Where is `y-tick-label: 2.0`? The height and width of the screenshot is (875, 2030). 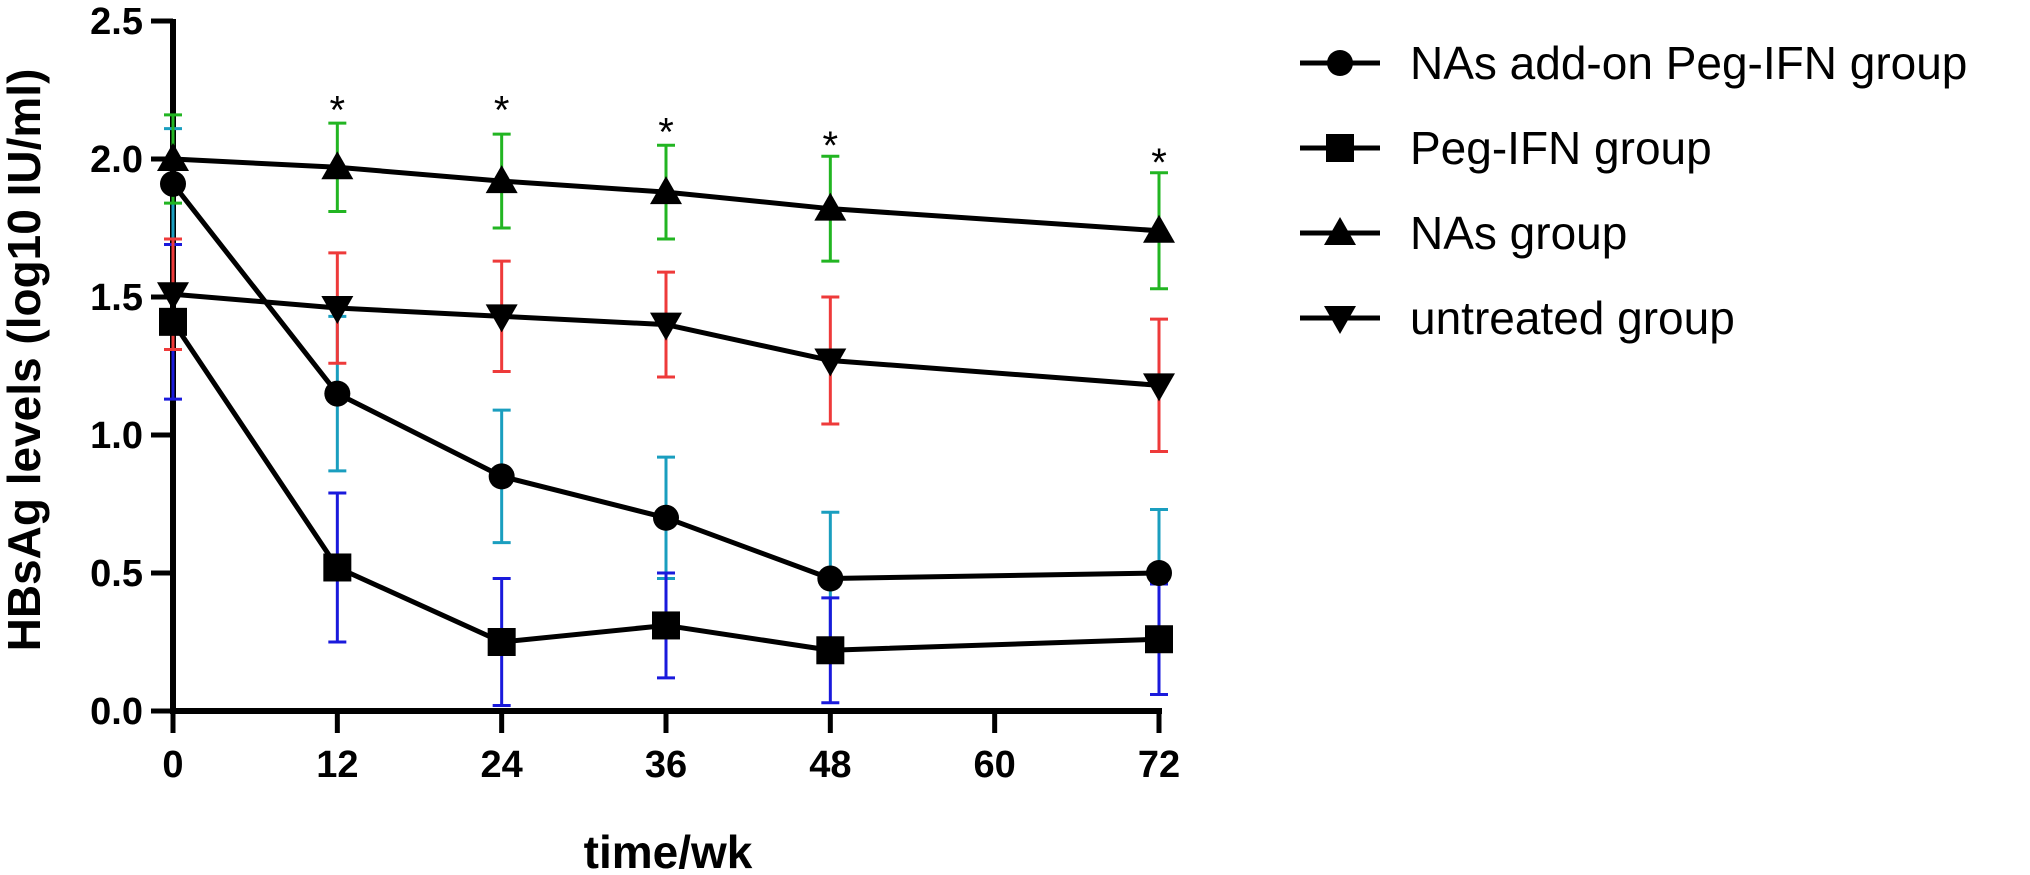 y-tick-label: 2.0 is located at coordinates (116, 160).